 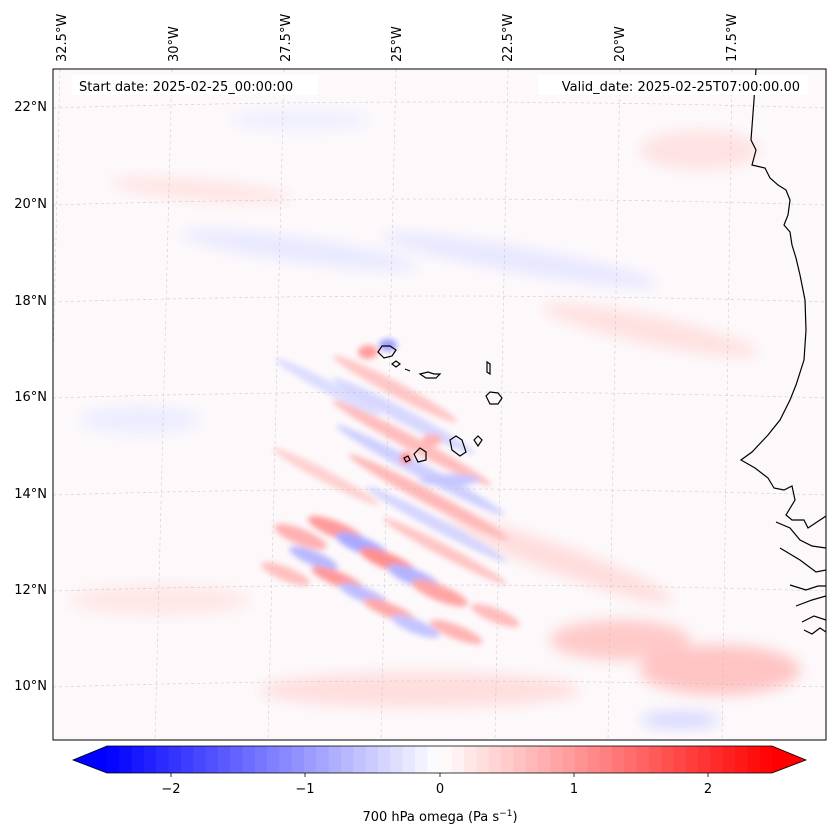 What do you see at coordinates (304, 789) in the screenshot?
I see `colorbar-tick-label: −1` at bounding box center [304, 789].